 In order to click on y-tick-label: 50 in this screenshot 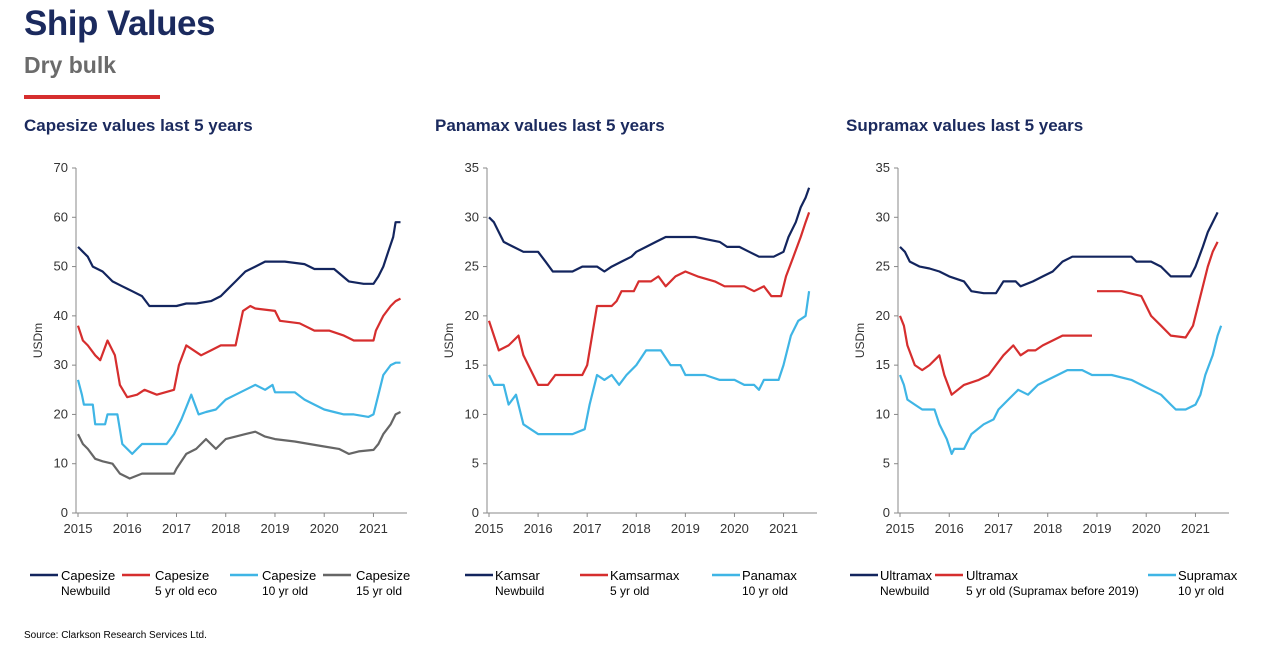, I will do `click(61, 266)`.